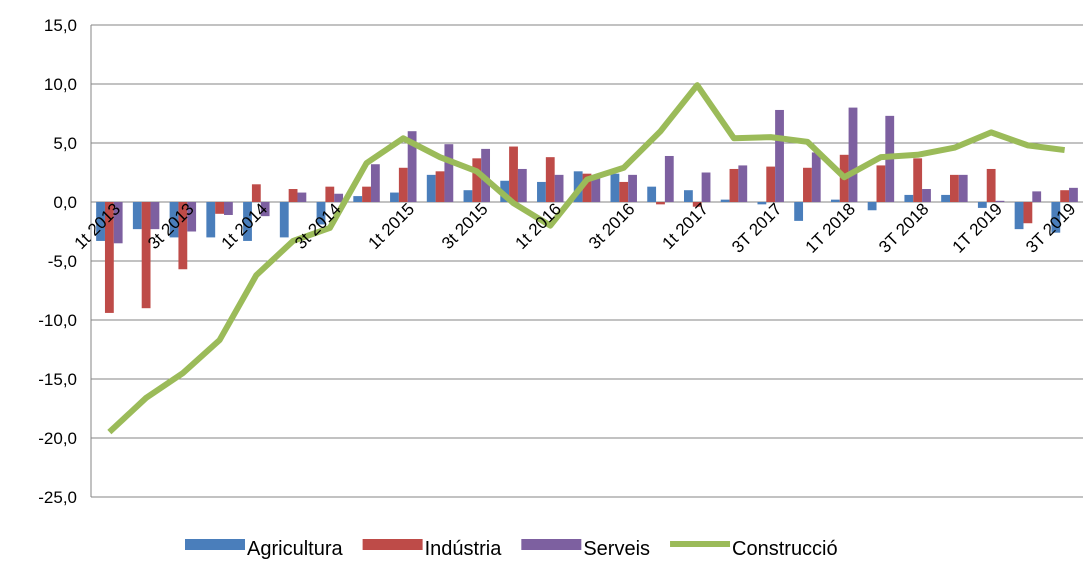  Describe the element at coordinates (57, 438) in the screenshot. I see `y-tick-label: -20,0` at that location.